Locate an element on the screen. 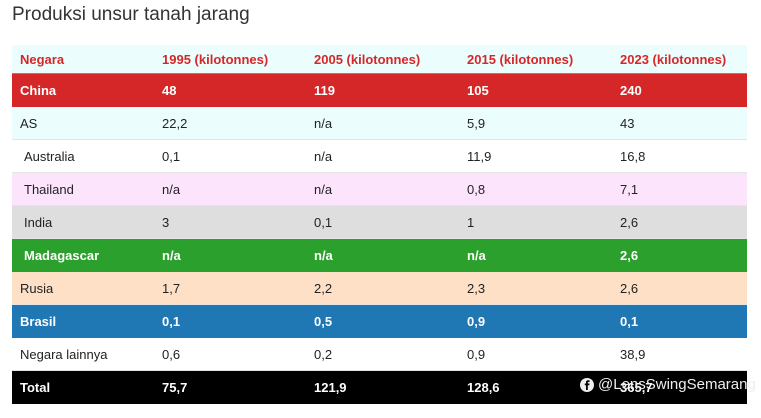 This screenshot has width=761, height=418. value-cell: 240 is located at coordinates (631, 90).